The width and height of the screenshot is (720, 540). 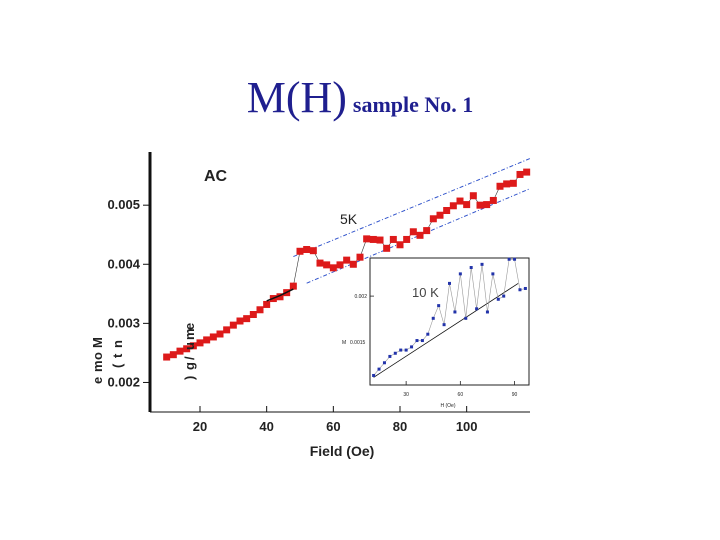 I want to click on x-tick-label: 80, so click(x=400, y=426).